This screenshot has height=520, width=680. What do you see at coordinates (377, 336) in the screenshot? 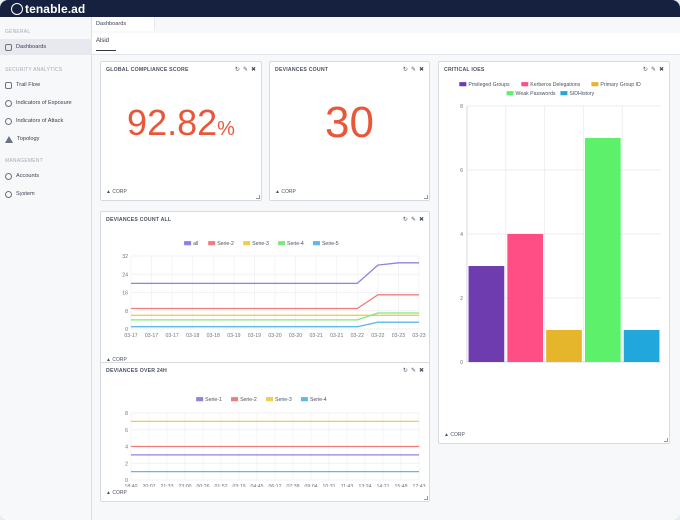
I see `x-tick-label: 03-22` at bounding box center [377, 336].